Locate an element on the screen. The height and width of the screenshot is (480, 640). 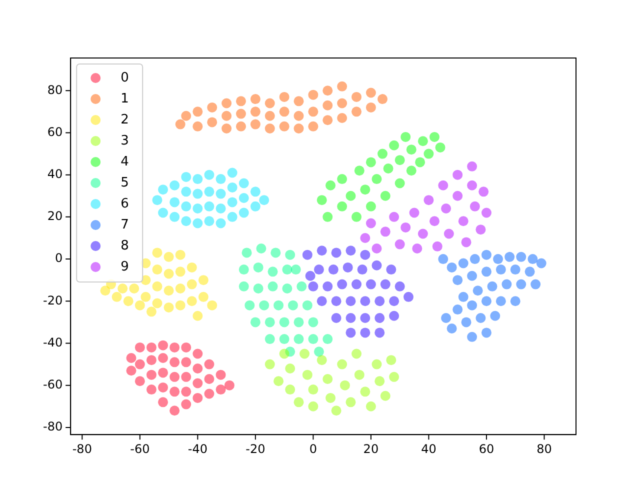
y-tick-label: -60 is located at coordinates (52, 384).